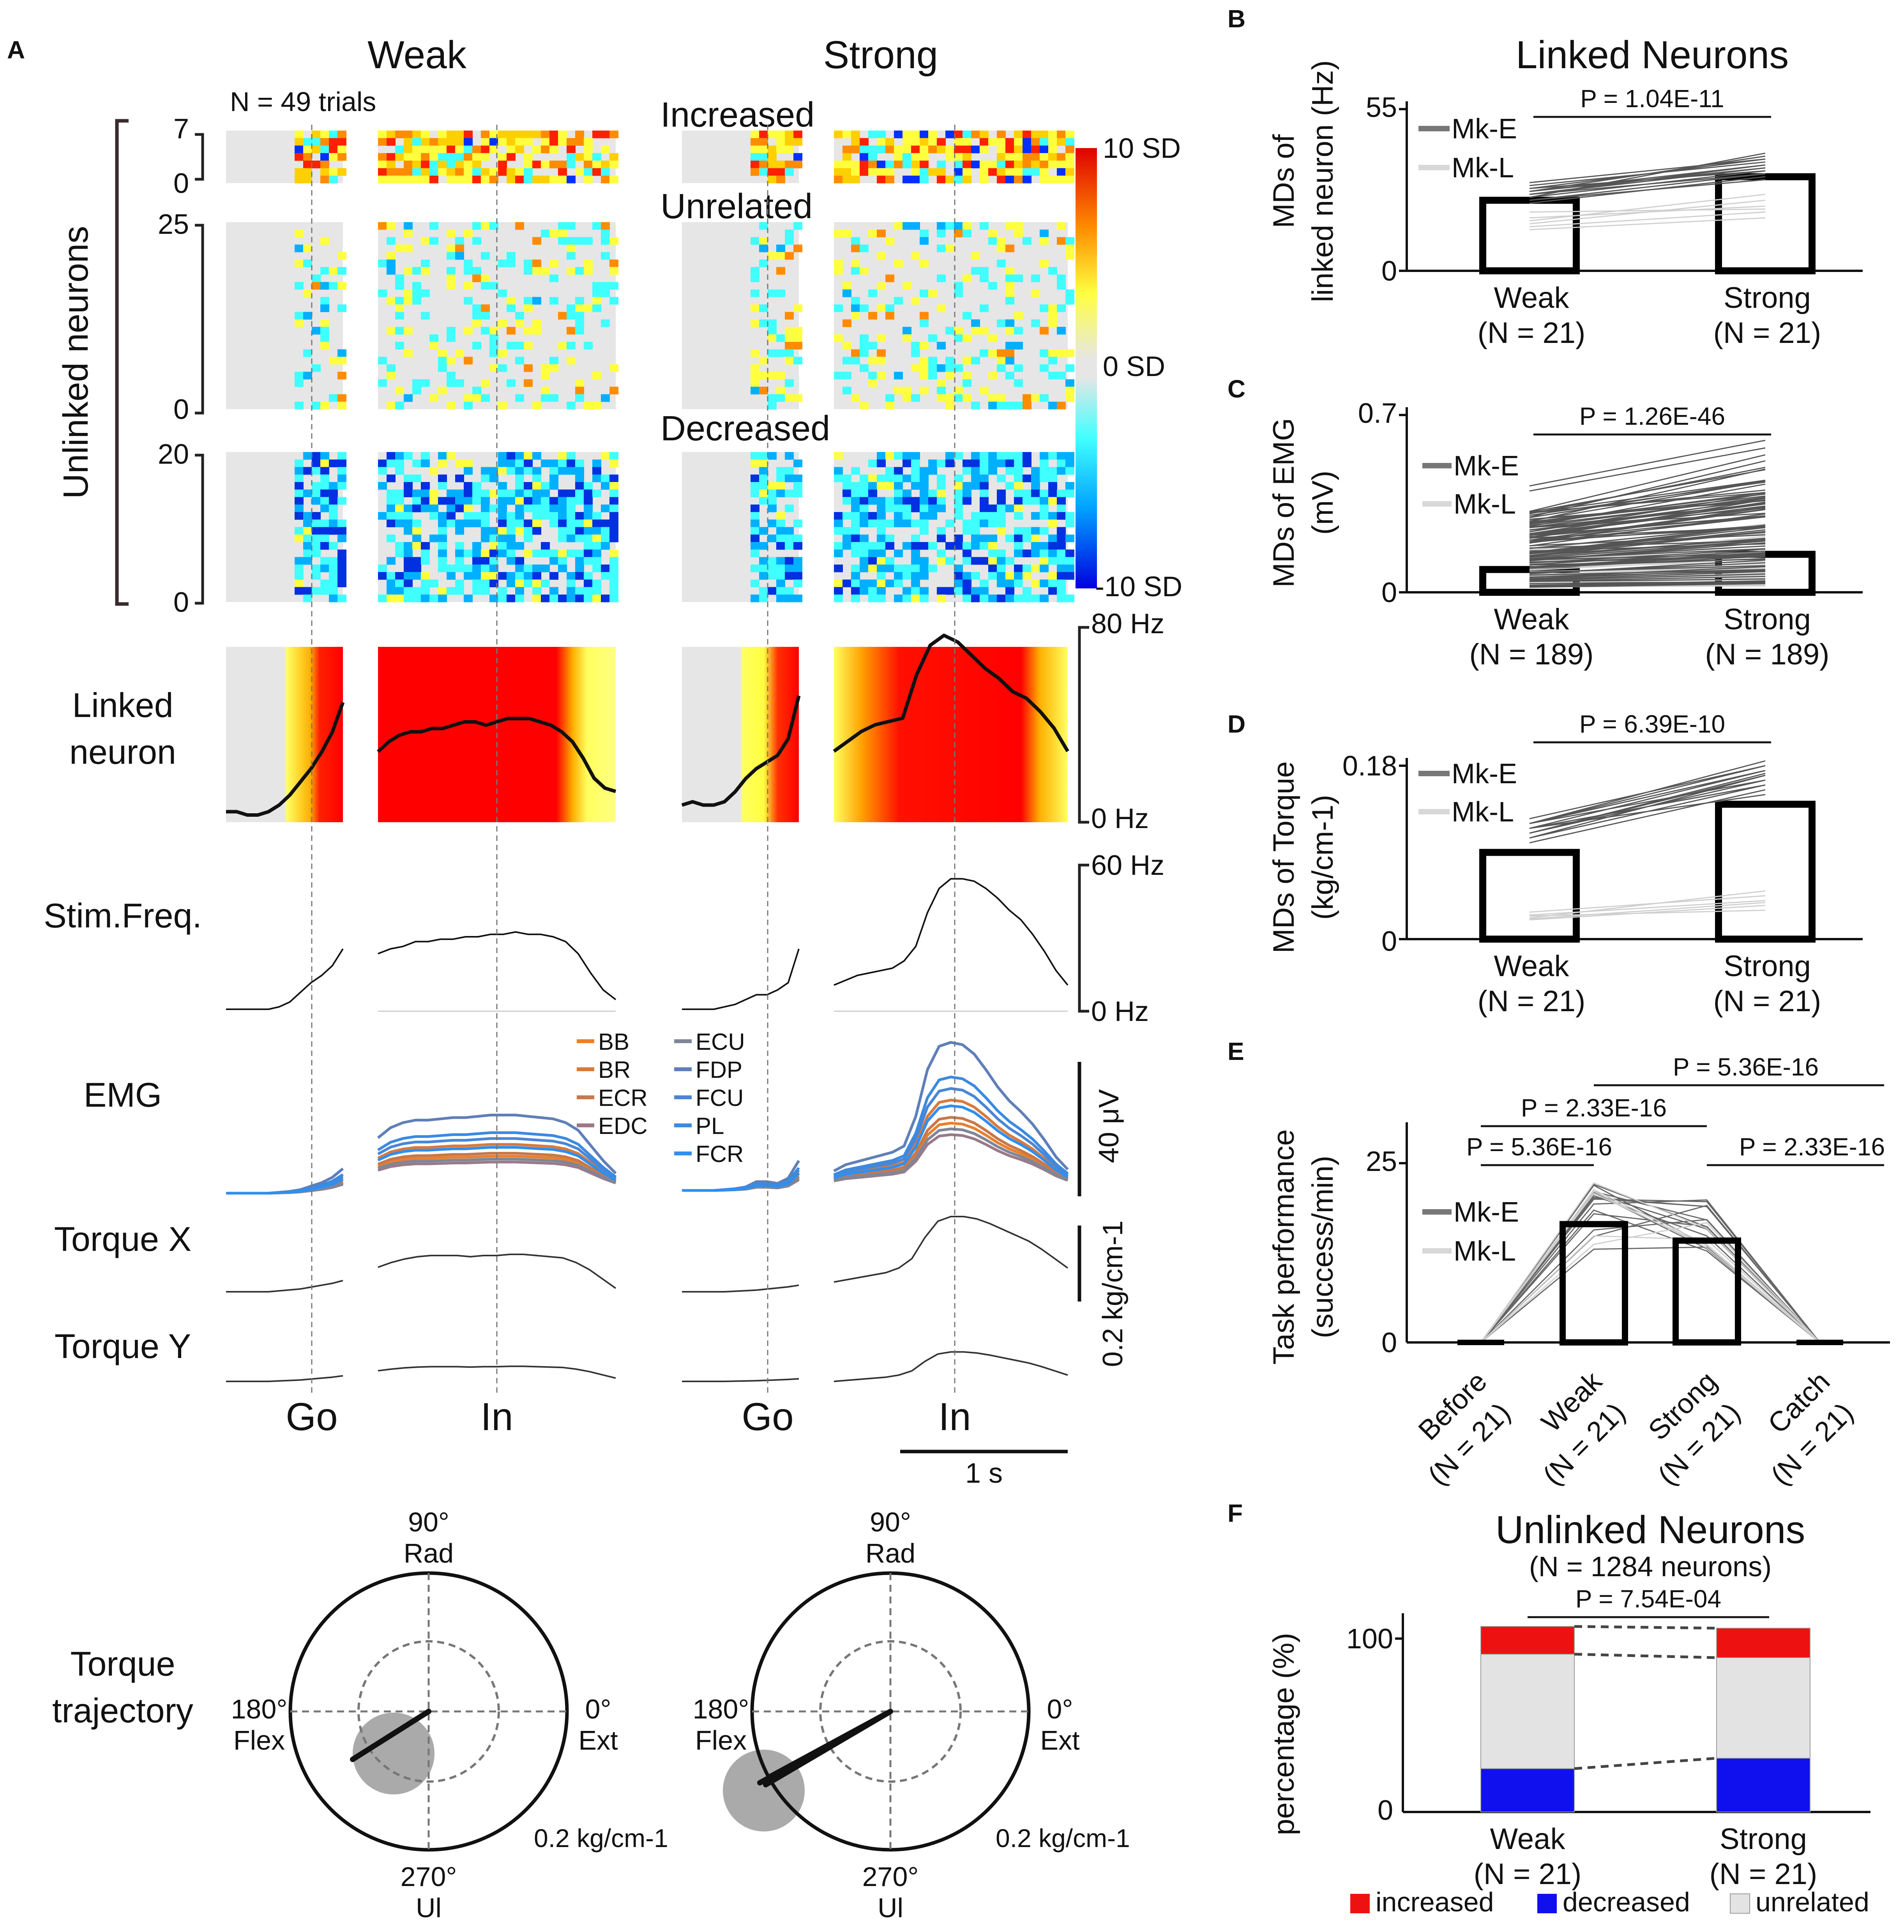 Image resolution: width=1904 pixels, height=1932 pixels. Describe the element at coordinates (1532, 655) in the screenshot. I see `panel-c-x-weak-n: (N = 189)` at that location.